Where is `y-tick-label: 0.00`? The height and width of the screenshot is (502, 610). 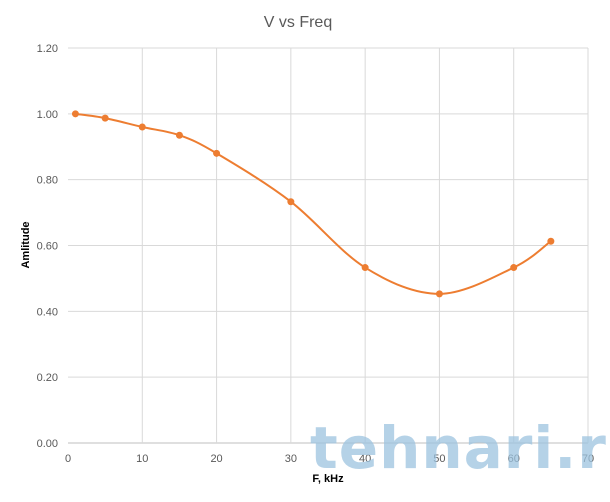 y-tick-label: 0.00 is located at coordinates (47, 444).